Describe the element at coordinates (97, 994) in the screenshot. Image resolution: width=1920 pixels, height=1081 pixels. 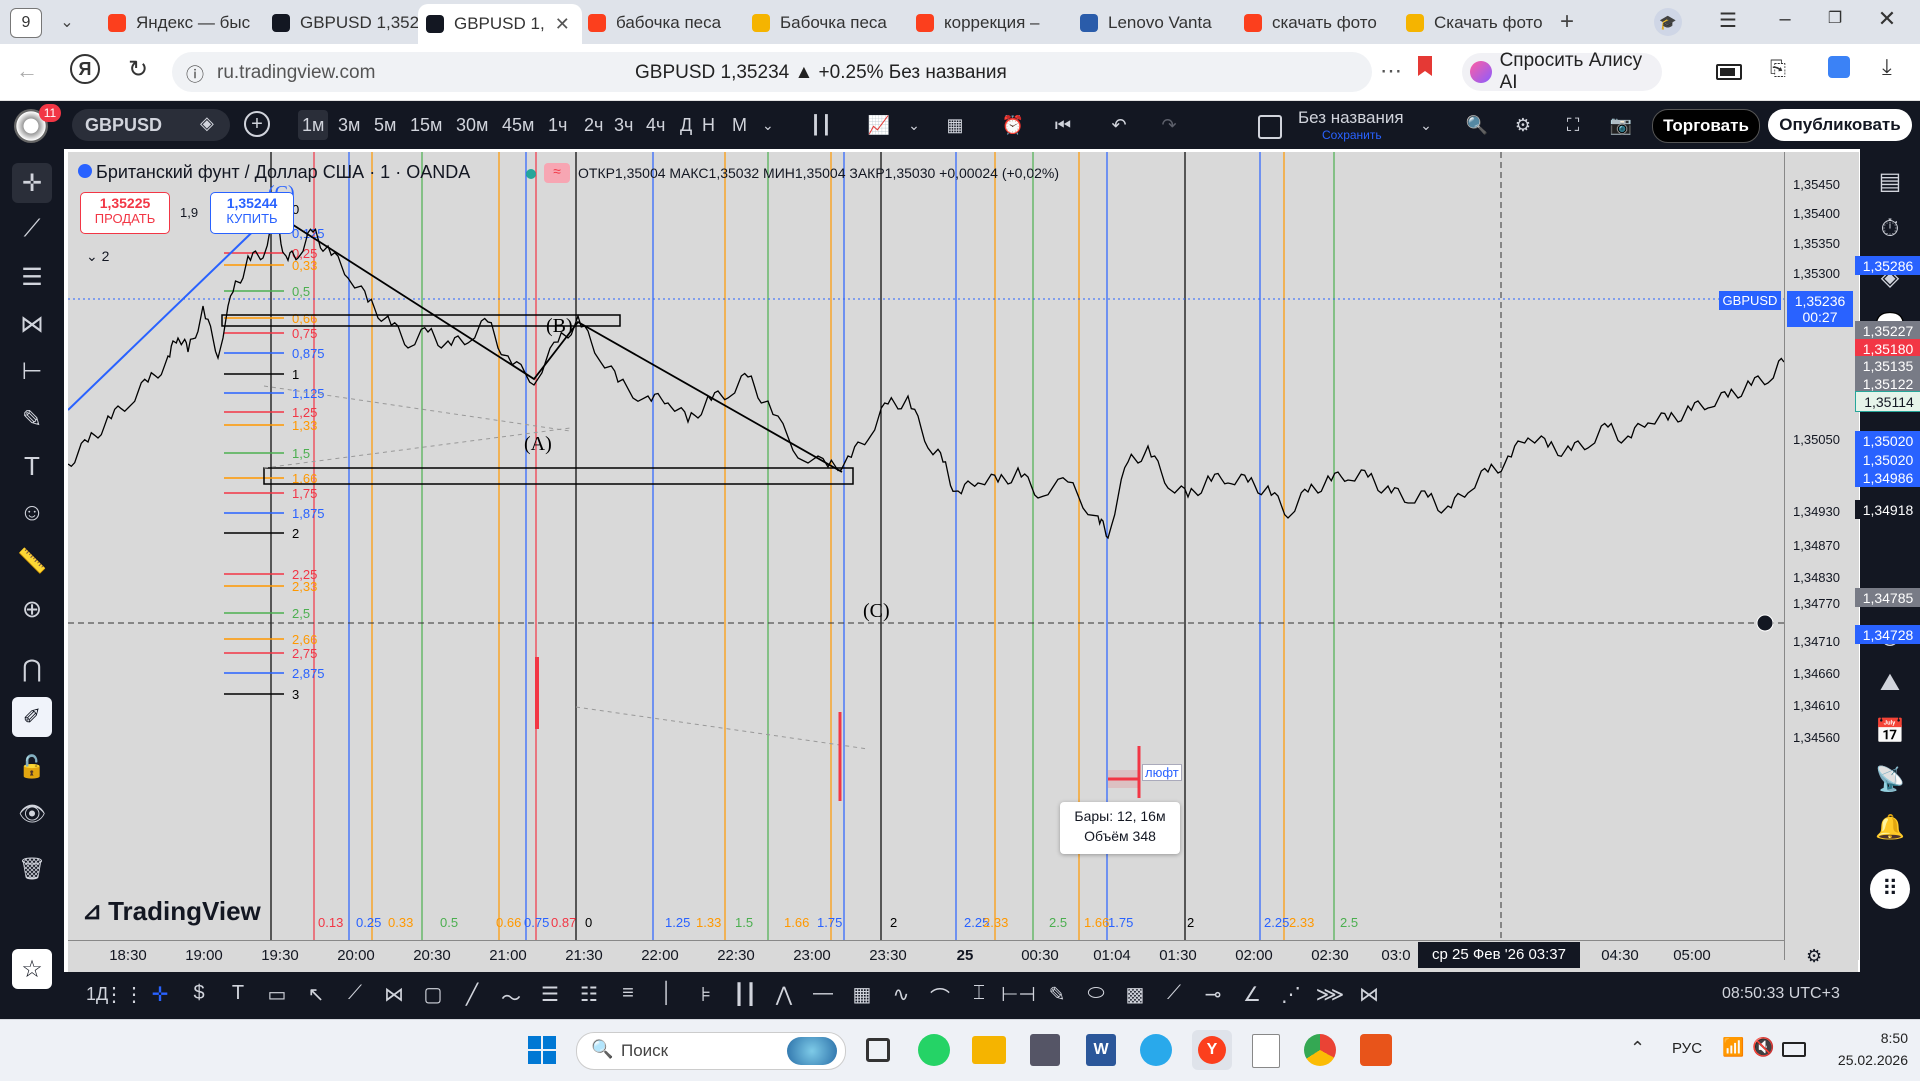
I see `period-button: 1Д` at that location.